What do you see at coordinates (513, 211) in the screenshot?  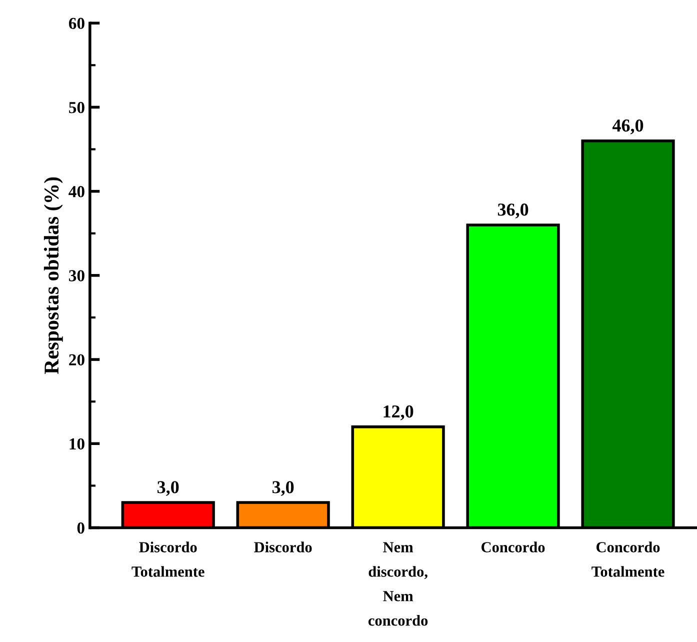 I see `data-label: 36,0` at bounding box center [513, 211].